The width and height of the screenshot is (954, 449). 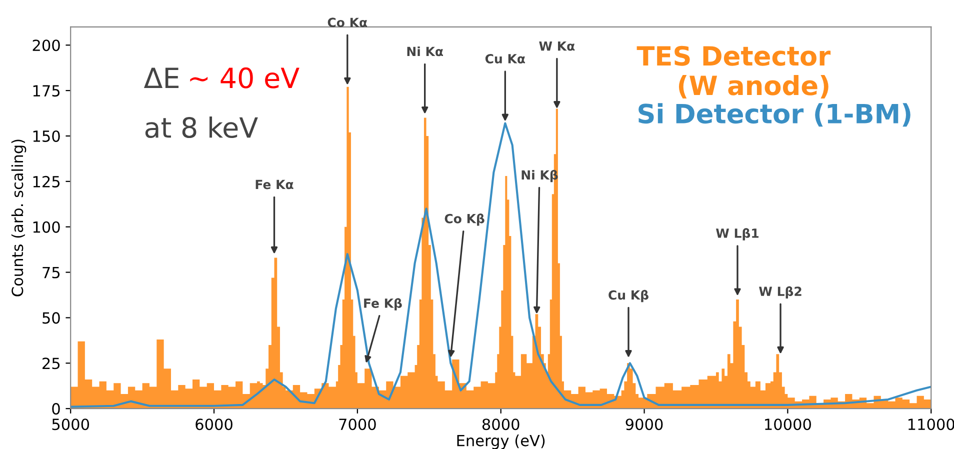 I want to click on x-tick-label: 5000, so click(x=71, y=424).